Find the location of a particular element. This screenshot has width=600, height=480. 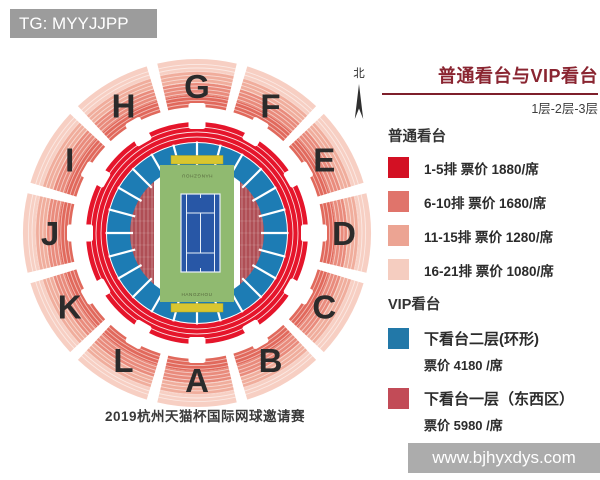

section-letter-C: C is located at coordinates (324, 306).